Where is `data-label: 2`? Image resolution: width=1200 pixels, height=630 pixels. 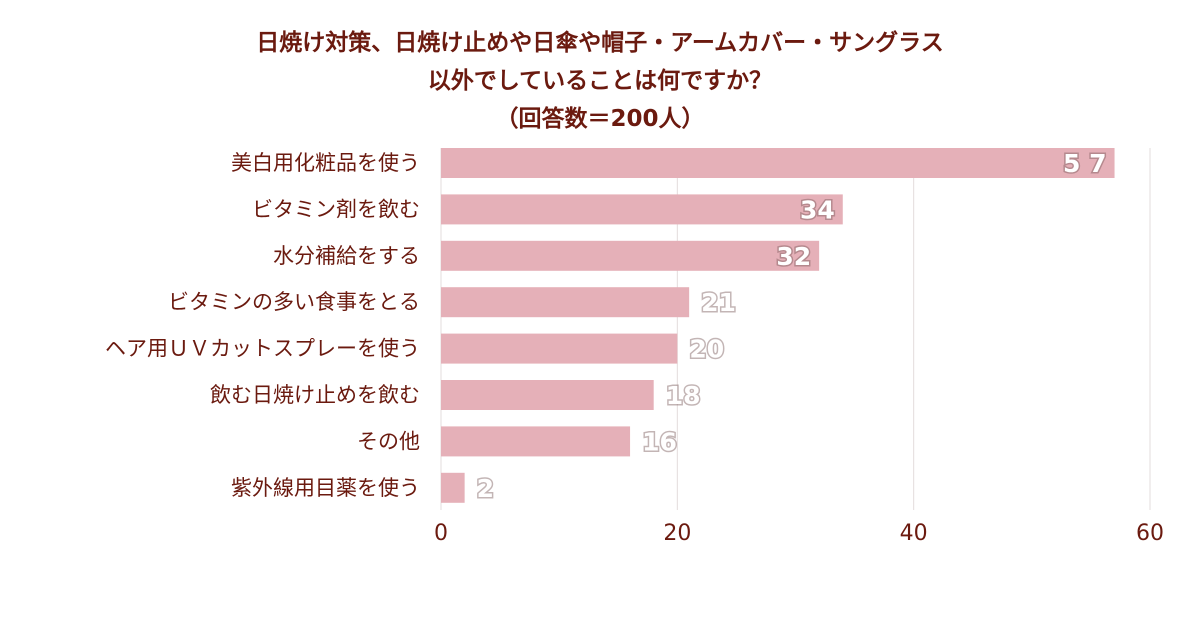 data-label: 2 is located at coordinates (485, 488).